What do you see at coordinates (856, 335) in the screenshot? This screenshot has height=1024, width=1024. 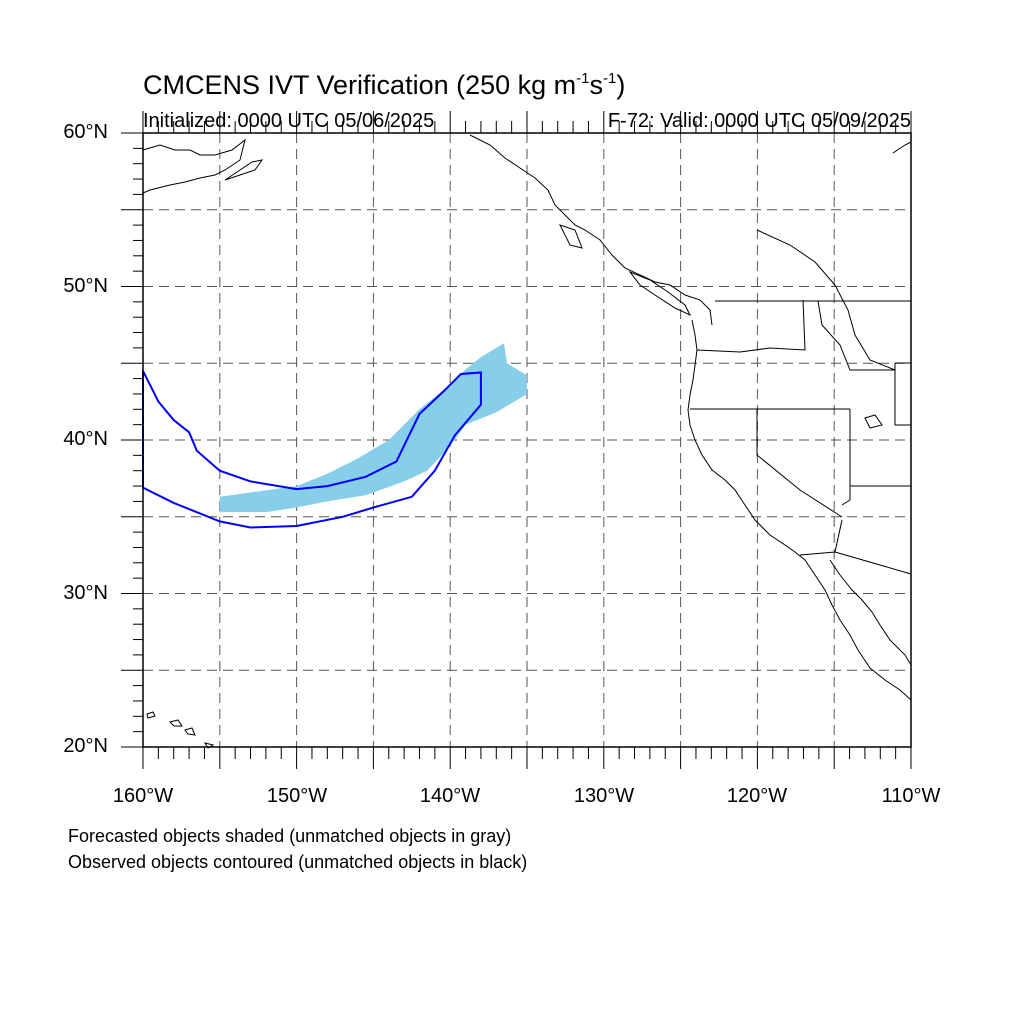 I see `border-id-mt` at bounding box center [856, 335].